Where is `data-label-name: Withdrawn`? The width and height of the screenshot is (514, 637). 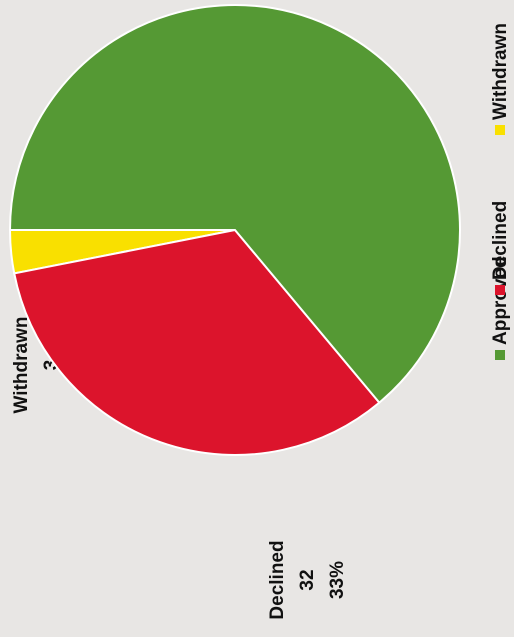 data-label-name: Withdrawn is located at coordinates (21, 365).